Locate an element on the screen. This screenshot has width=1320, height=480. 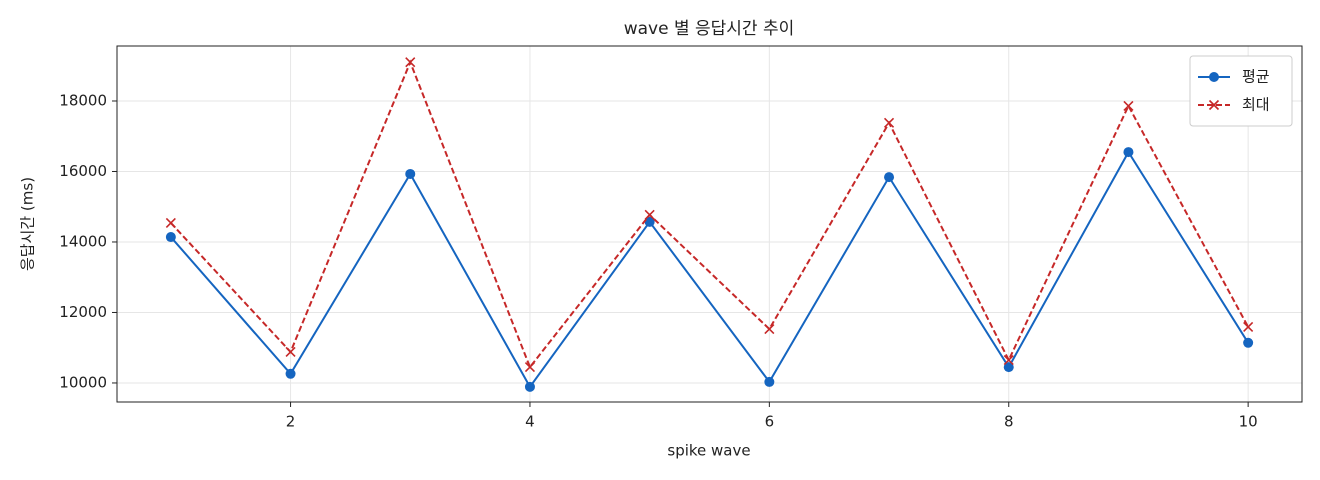
legend-label: 평균 is located at coordinates (1256, 77).